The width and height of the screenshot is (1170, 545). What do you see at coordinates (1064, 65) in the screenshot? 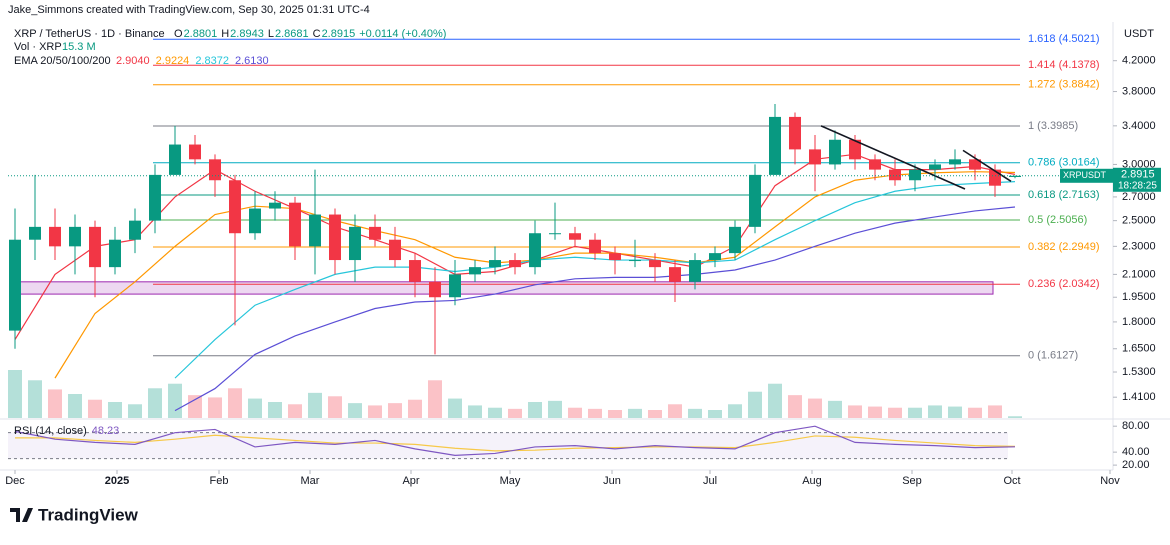
I see `fib-label: 1.414 (4.1378)` at bounding box center [1064, 65].